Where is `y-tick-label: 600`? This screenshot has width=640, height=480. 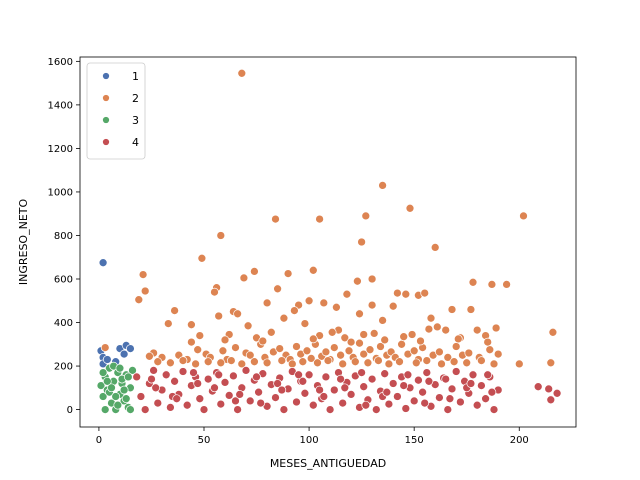 y-tick-label: 600 is located at coordinates (63, 280).